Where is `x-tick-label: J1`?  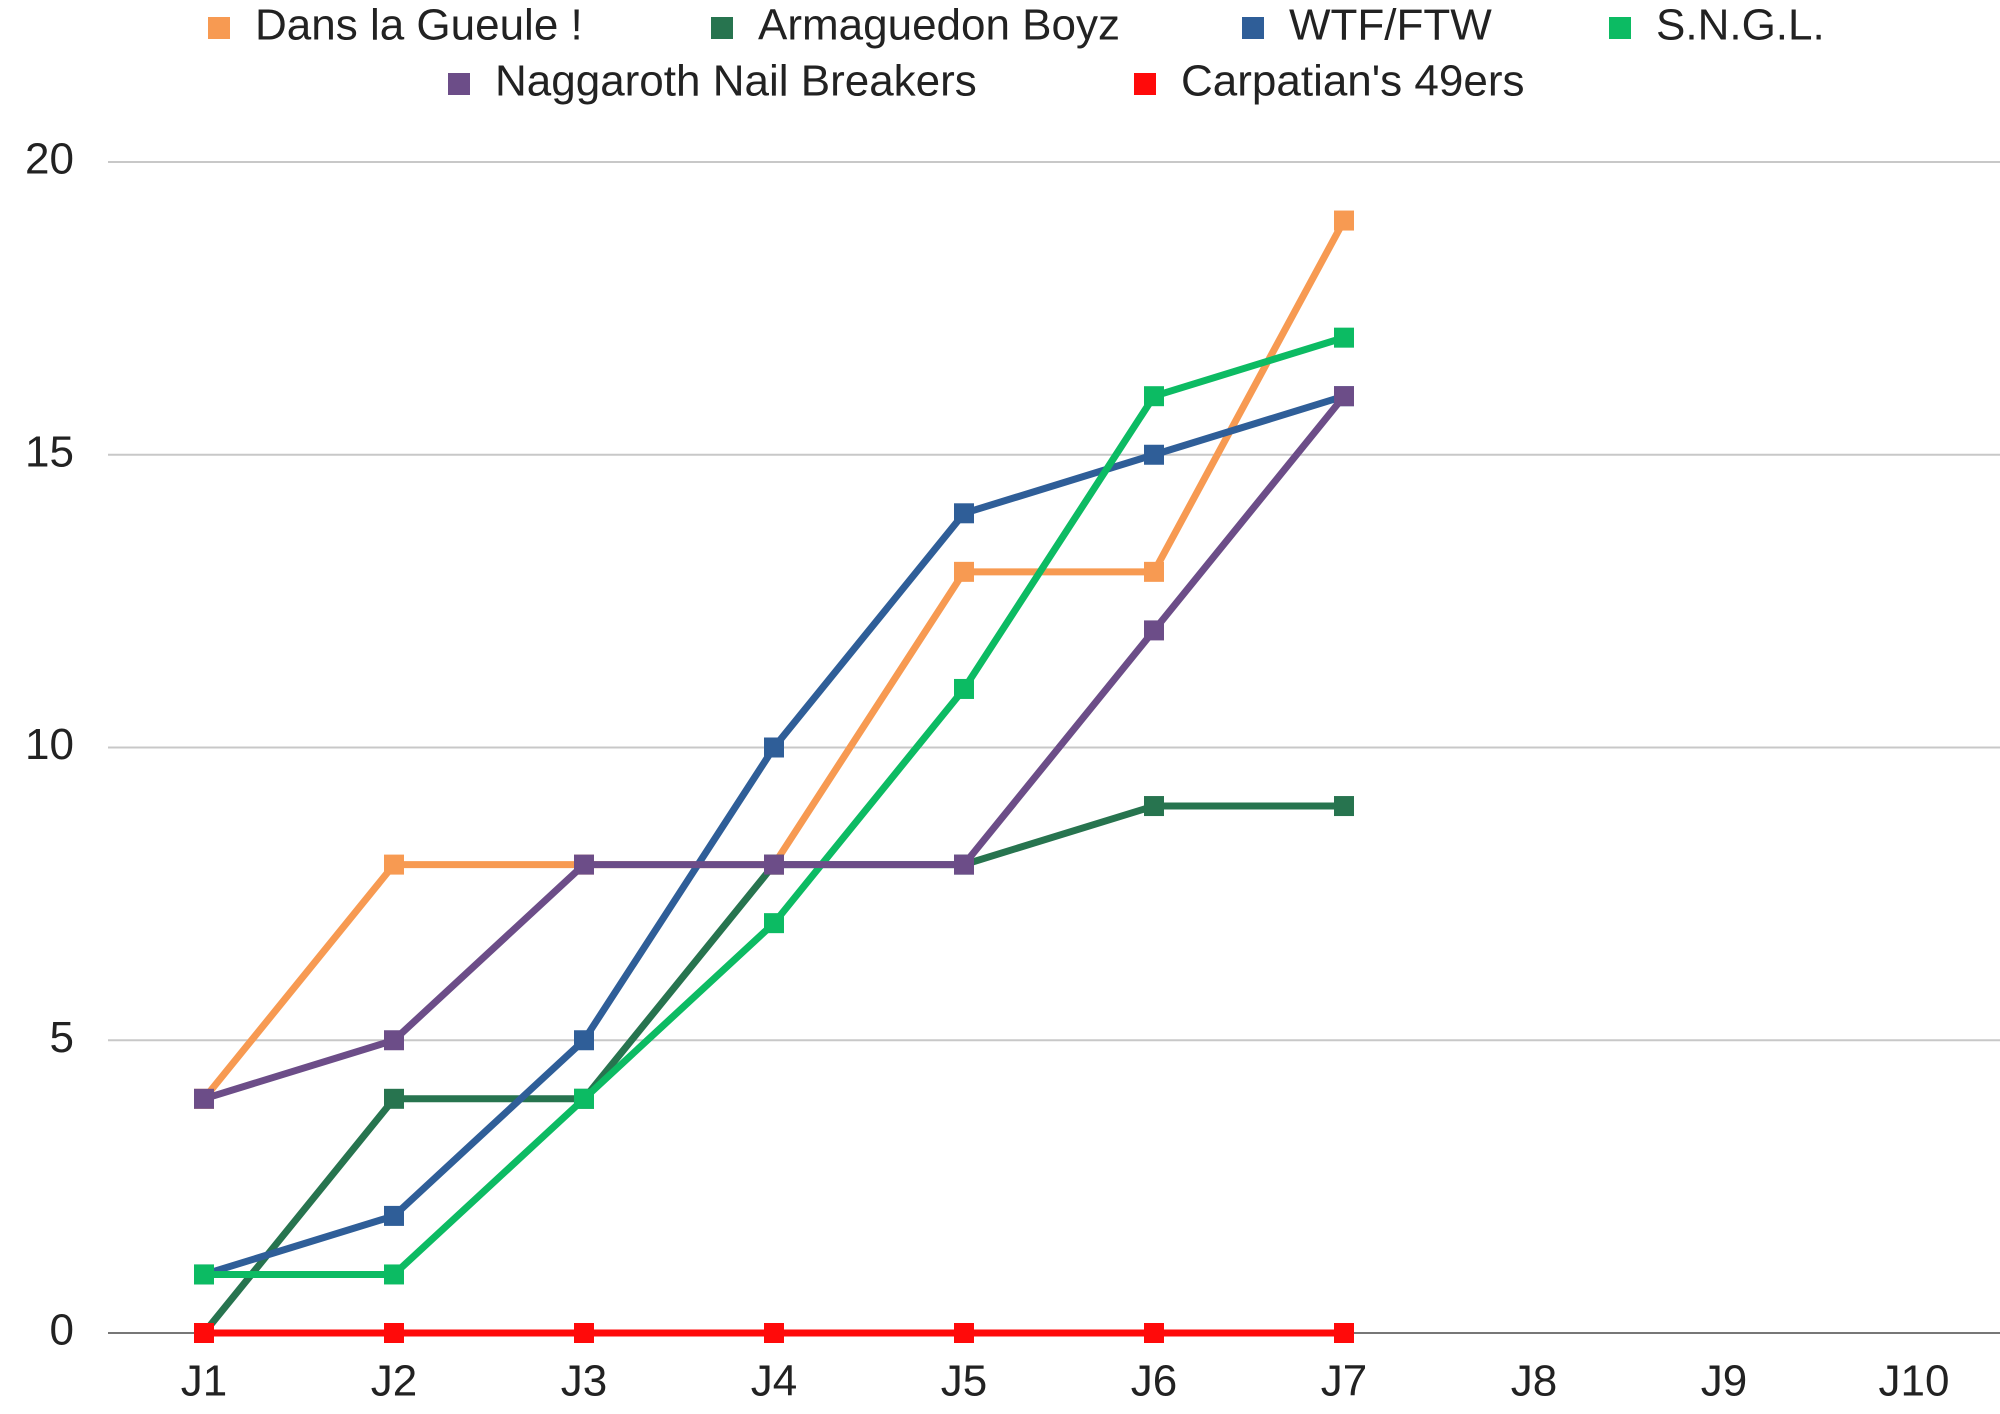
x-tick-label: J1 is located at coordinates (204, 1381).